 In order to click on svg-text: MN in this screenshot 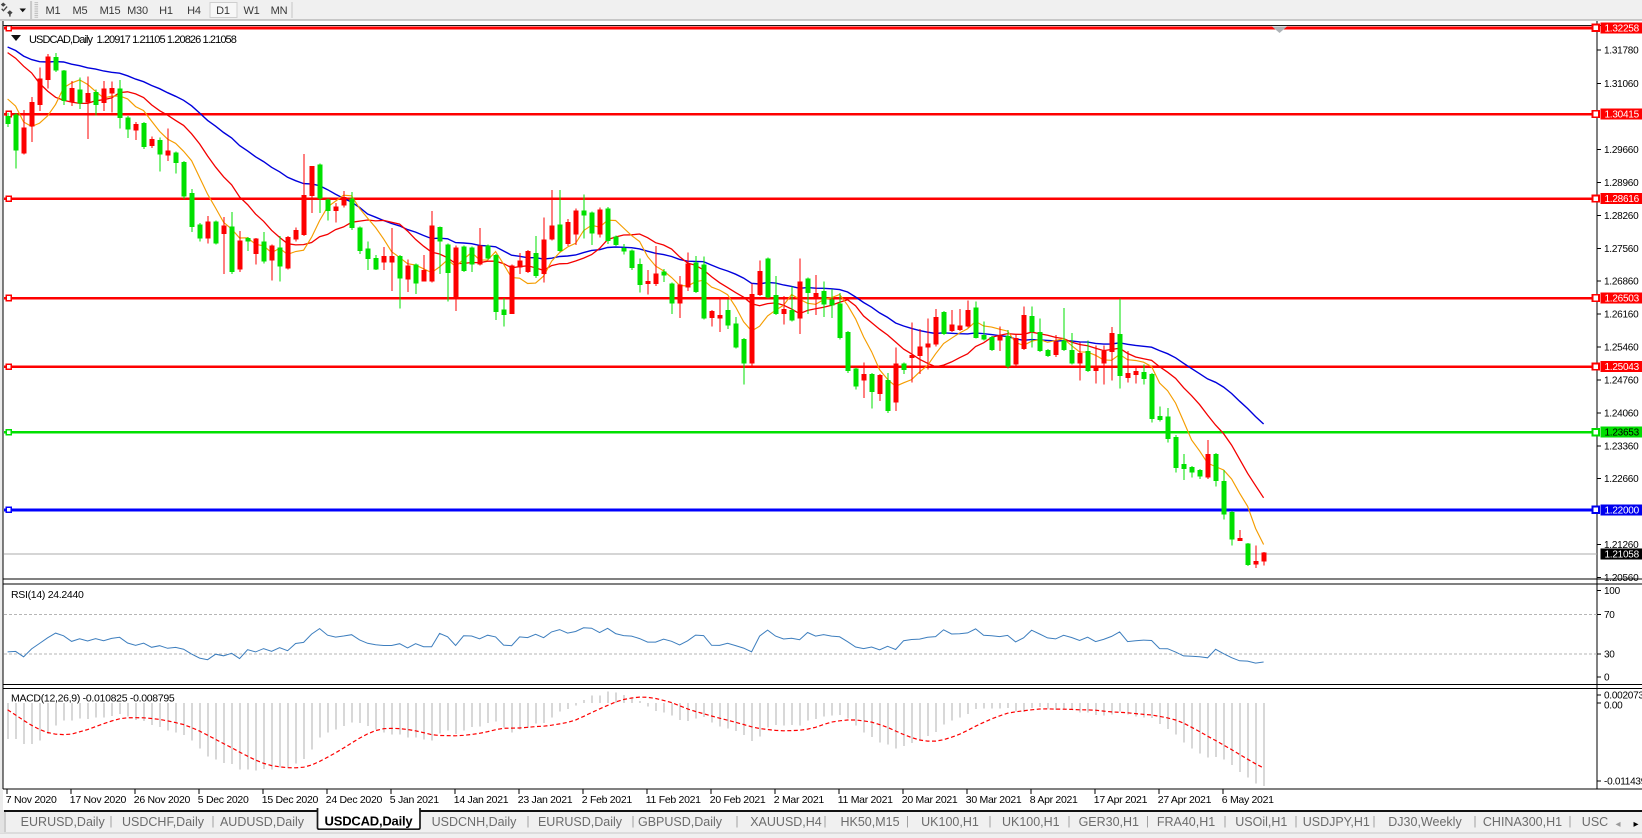, I will do `click(279, 11)`.